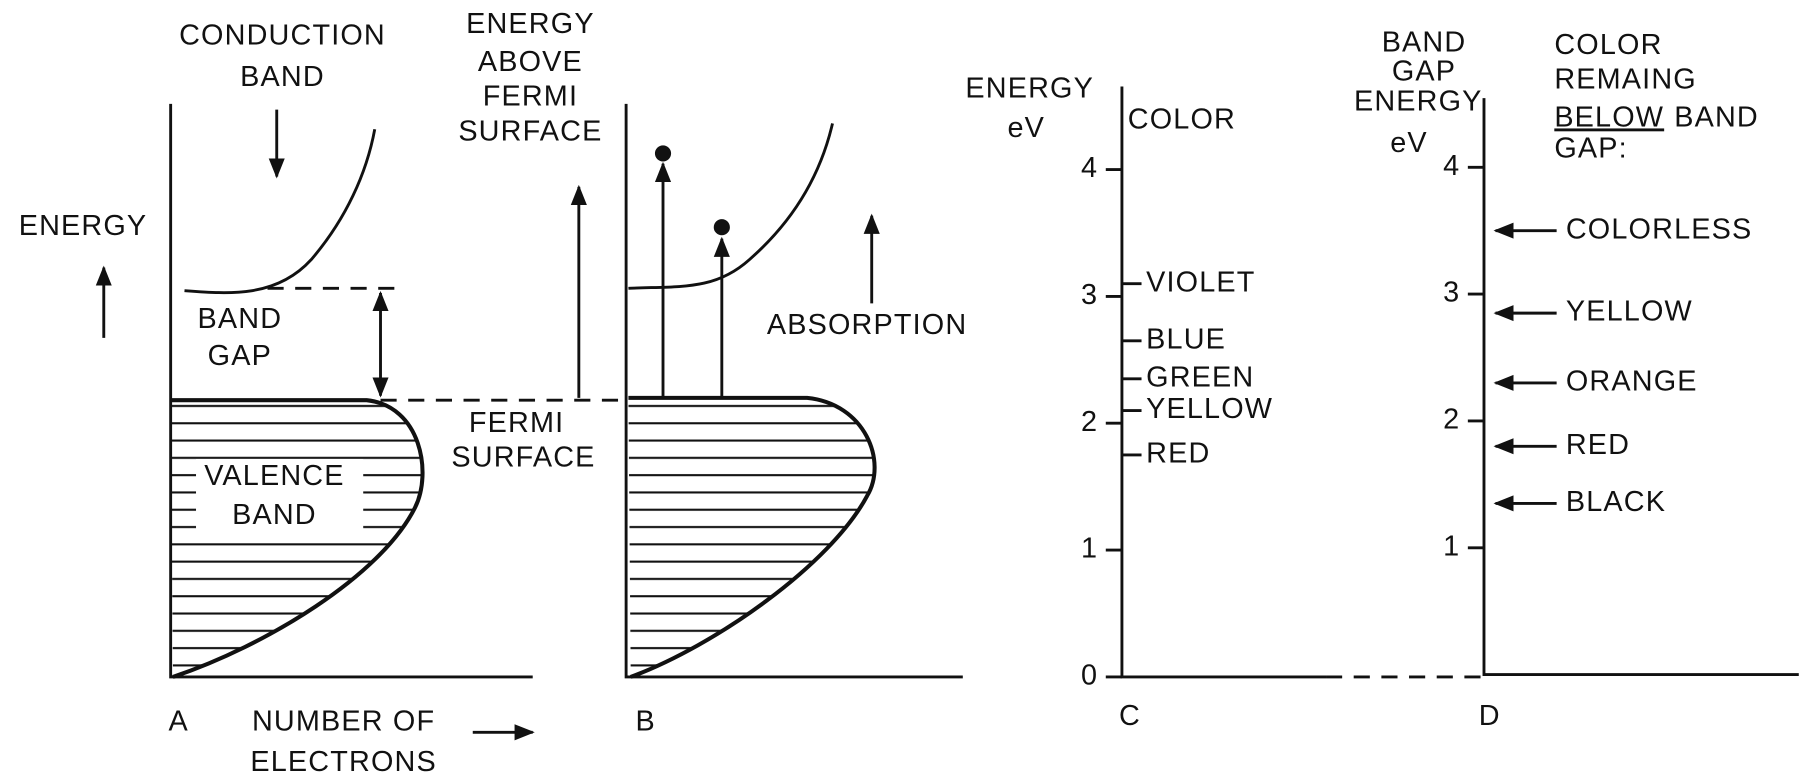 The width and height of the screenshot is (1808, 775). What do you see at coordinates (1659, 229) in the screenshot?
I see `color-label: COLORLESS` at bounding box center [1659, 229].